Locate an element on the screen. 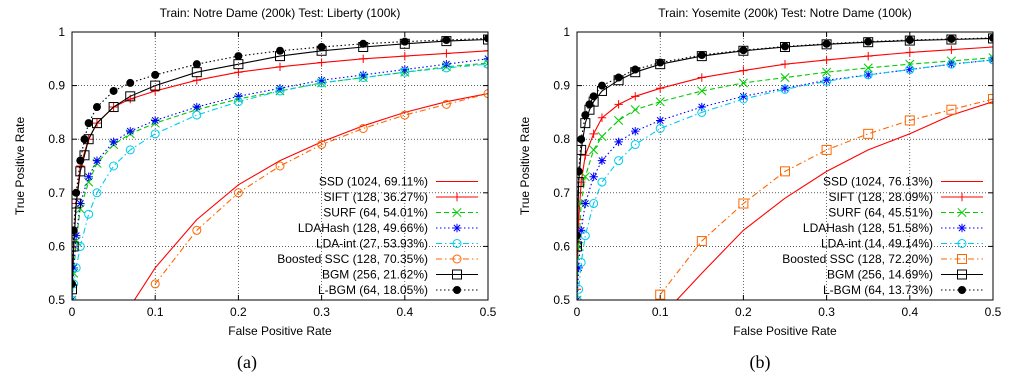 This screenshot has height=384, width=1010. subfigure-label-a: (a) is located at coordinates (247, 362).